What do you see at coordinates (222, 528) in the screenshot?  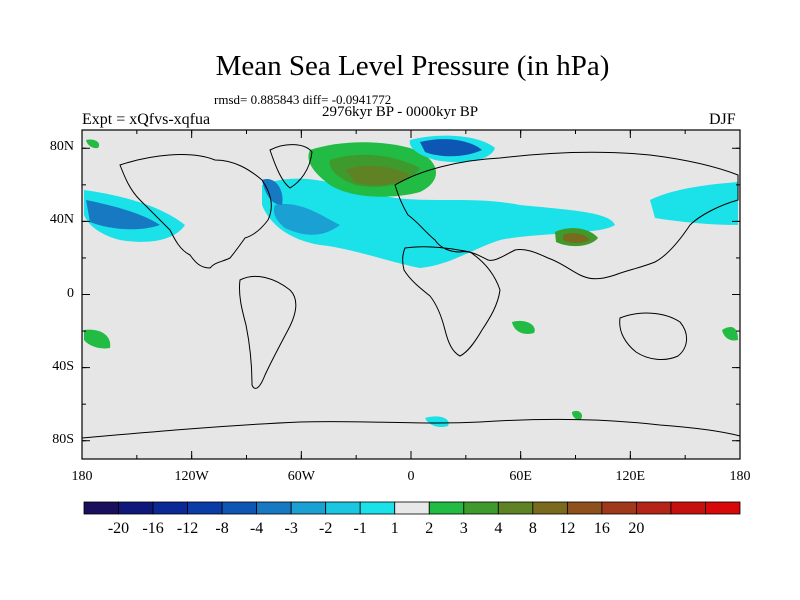 I see `colorbar-label: -8` at bounding box center [222, 528].